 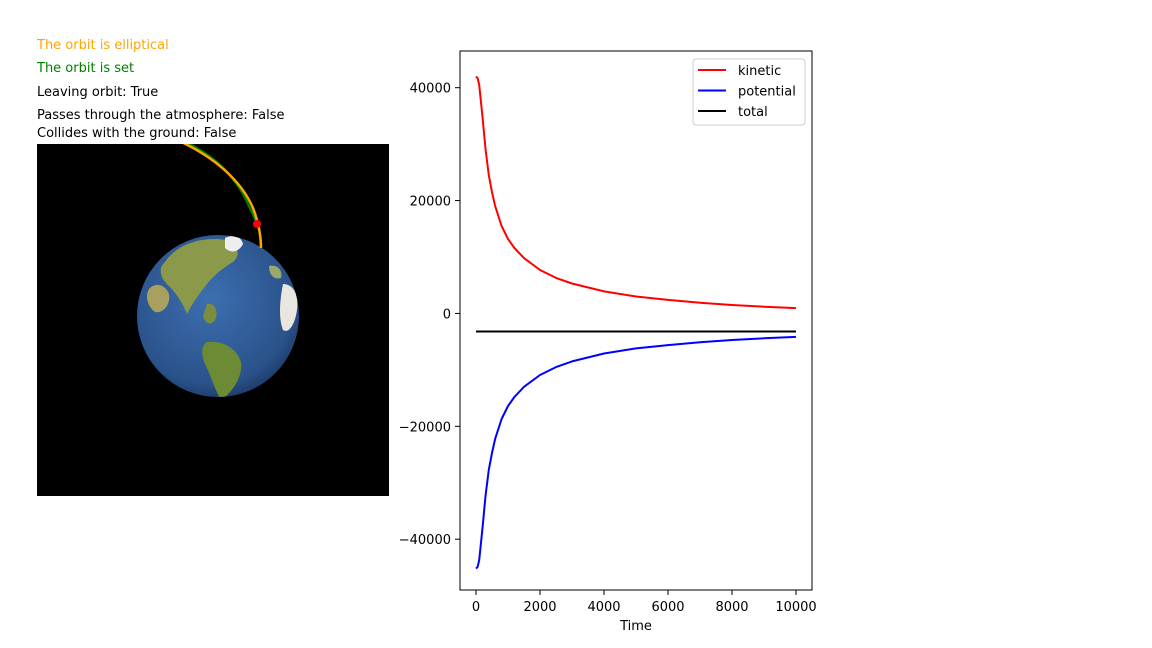 I want to click on legend-label-kinetic: kinetic, so click(x=759, y=71).